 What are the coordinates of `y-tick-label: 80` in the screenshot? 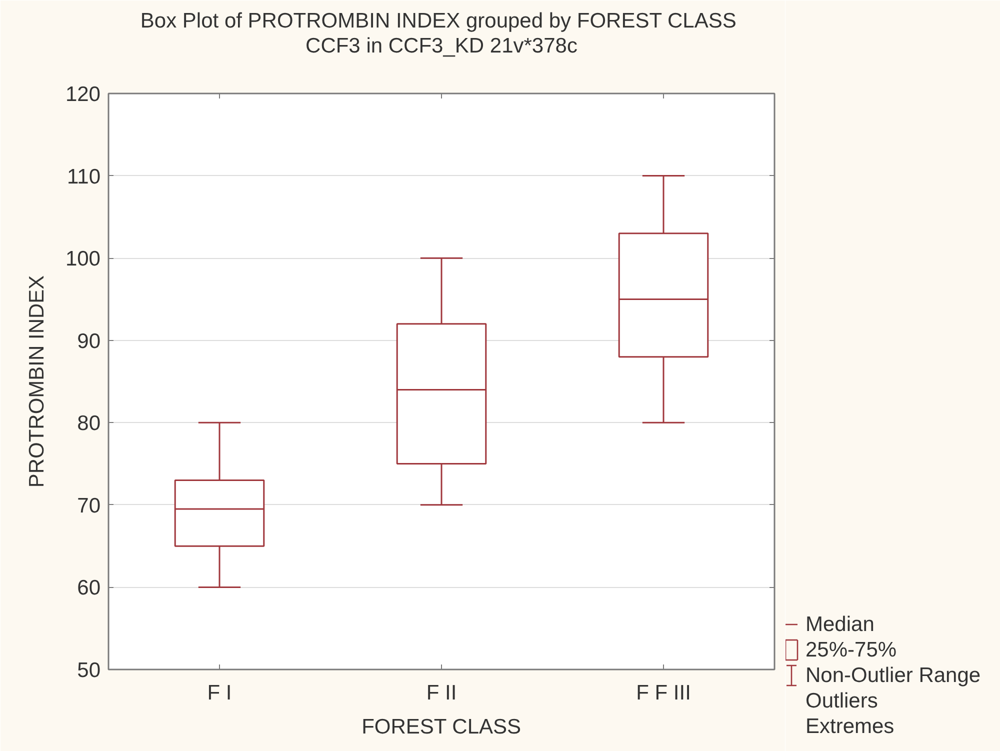 It's located at (88, 424).